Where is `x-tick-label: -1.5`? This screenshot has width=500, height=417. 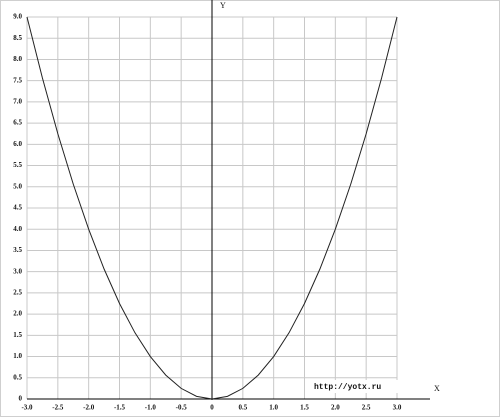
x-tick-label: -1.5 is located at coordinates (120, 408).